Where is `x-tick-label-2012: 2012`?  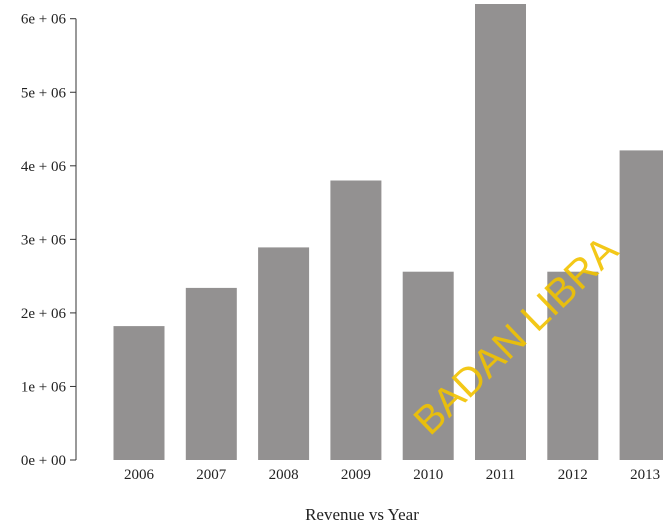
x-tick-label-2012: 2012 is located at coordinates (573, 475).